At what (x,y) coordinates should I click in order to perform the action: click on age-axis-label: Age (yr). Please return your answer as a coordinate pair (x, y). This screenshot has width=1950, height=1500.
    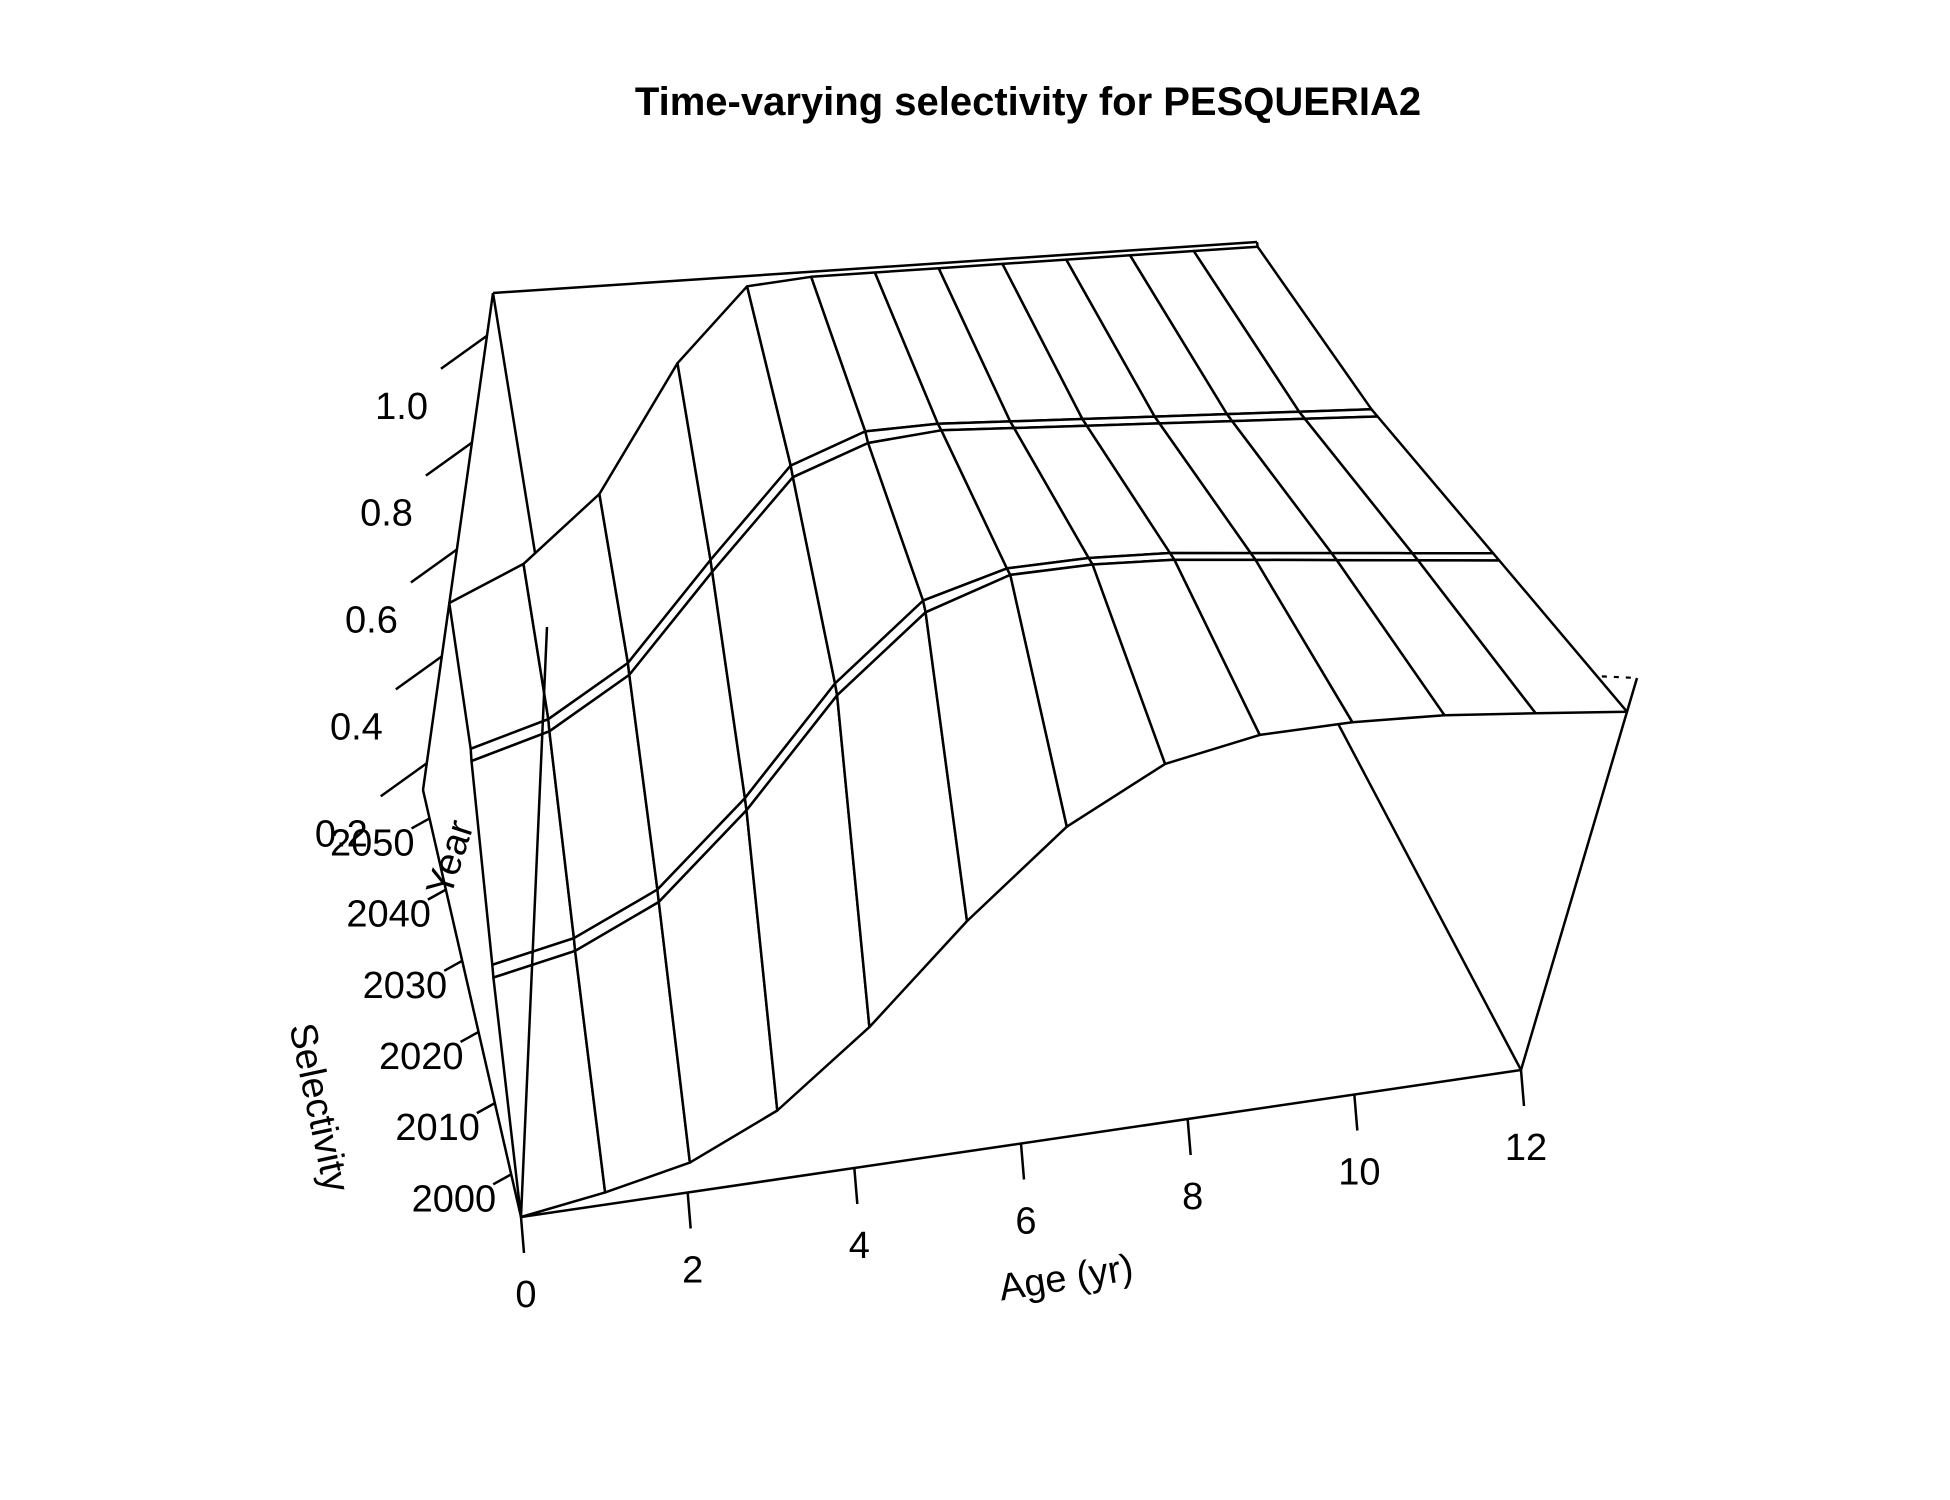
    Looking at the image, I should click on (1066, 1278).